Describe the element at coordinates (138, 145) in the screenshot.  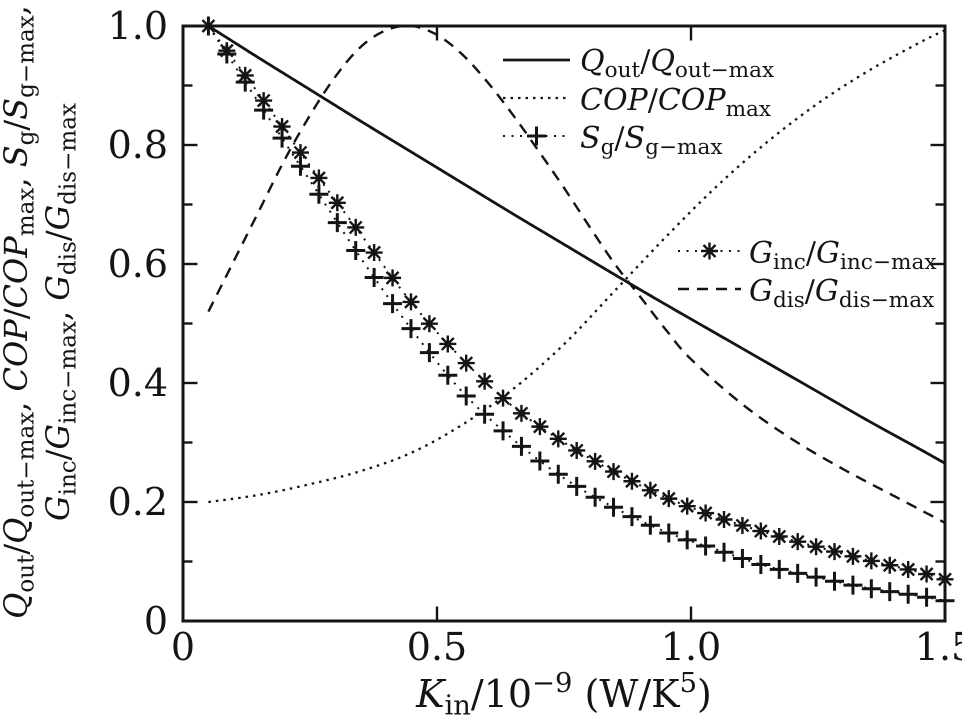
I see `math-segment: 0.8` at that location.